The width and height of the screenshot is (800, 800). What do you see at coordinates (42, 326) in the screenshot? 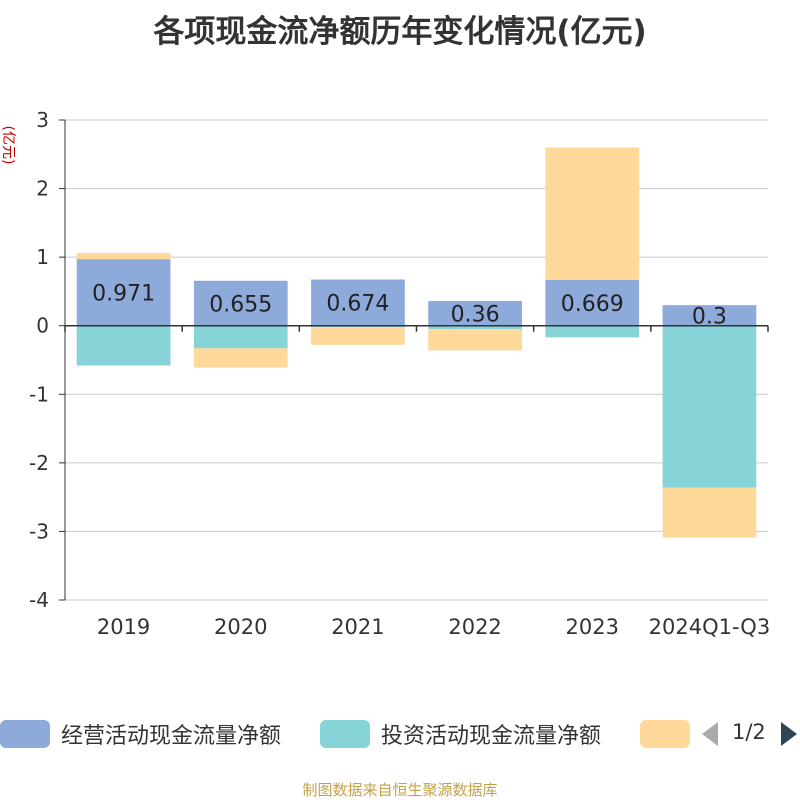
I see `y-tick-label: 0` at bounding box center [42, 326].